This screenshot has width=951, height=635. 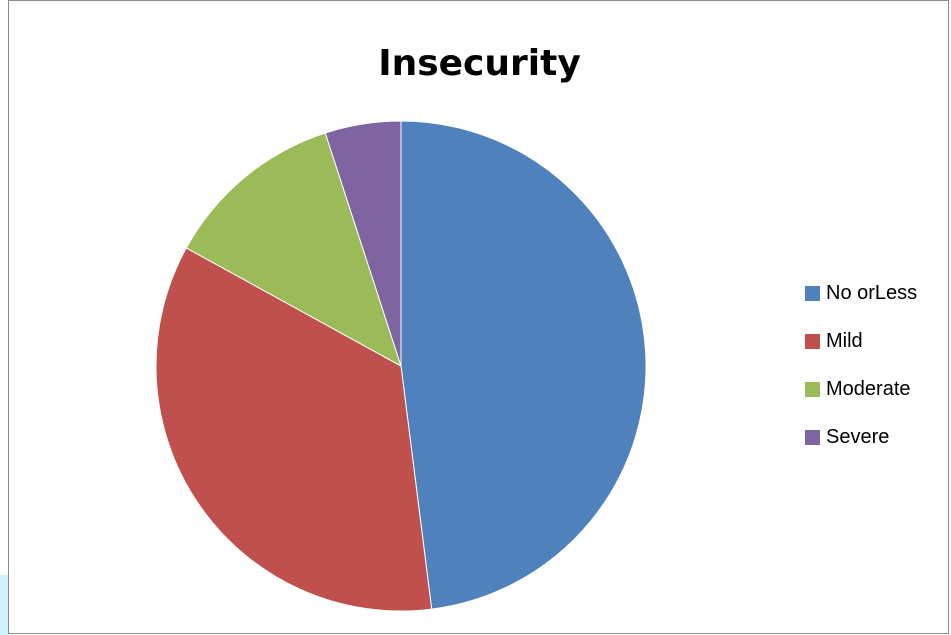 What do you see at coordinates (812, 389) in the screenshot?
I see `legend-swatch-moderate` at bounding box center [812, 389].